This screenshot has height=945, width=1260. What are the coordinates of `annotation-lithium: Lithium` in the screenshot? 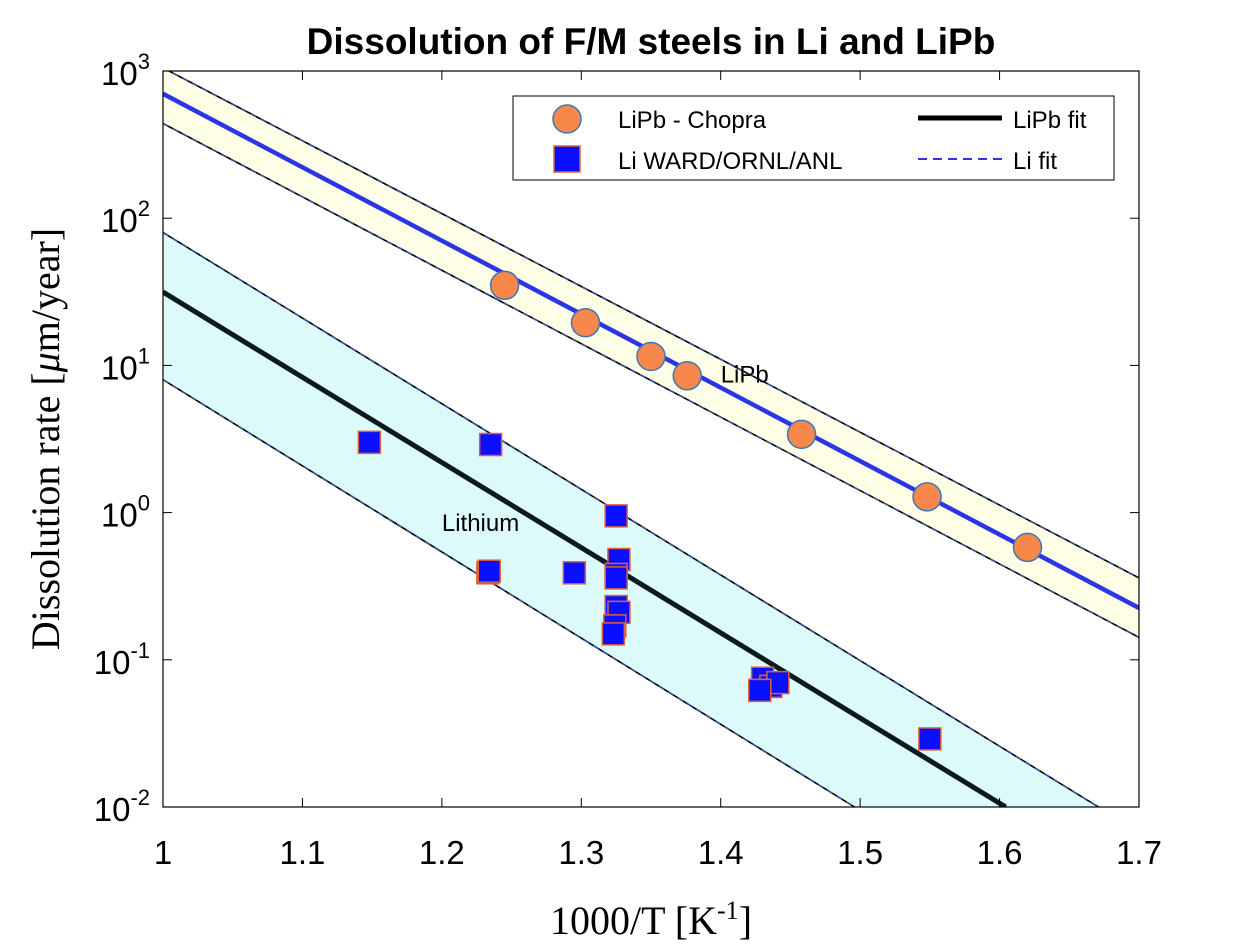 It's located at (480, 523).